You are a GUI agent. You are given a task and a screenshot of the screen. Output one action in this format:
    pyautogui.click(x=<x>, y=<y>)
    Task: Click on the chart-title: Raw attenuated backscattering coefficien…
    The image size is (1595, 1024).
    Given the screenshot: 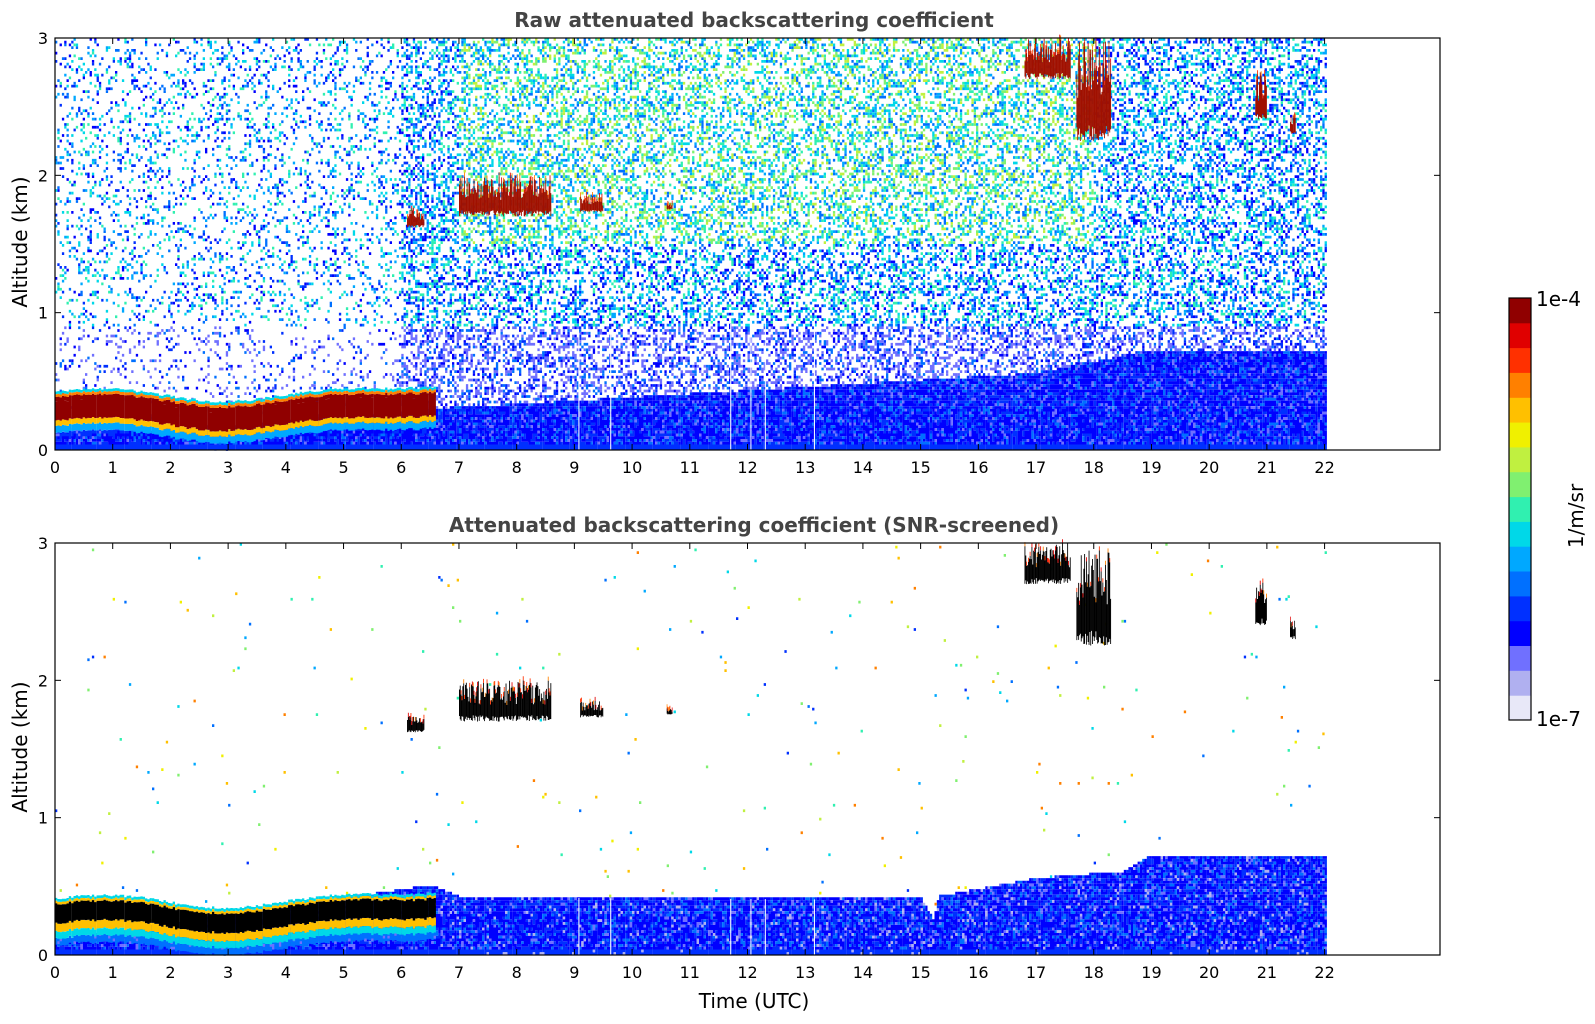 What is the action you would take?
    pyautogui.click(x=754, y=20)
    